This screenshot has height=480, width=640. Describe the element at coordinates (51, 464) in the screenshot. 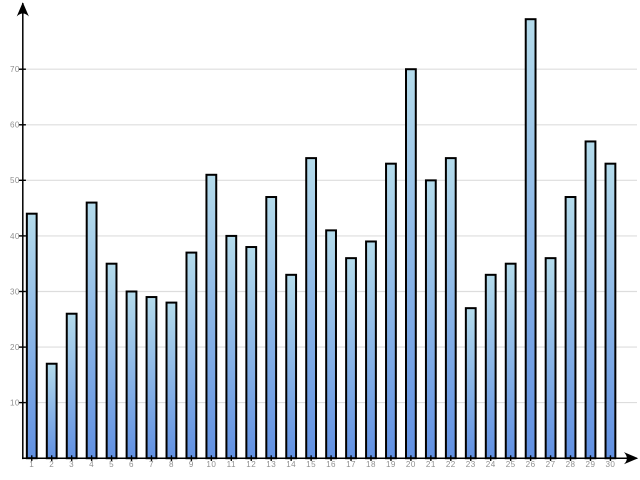

I see `svg-text: 2` at that location.